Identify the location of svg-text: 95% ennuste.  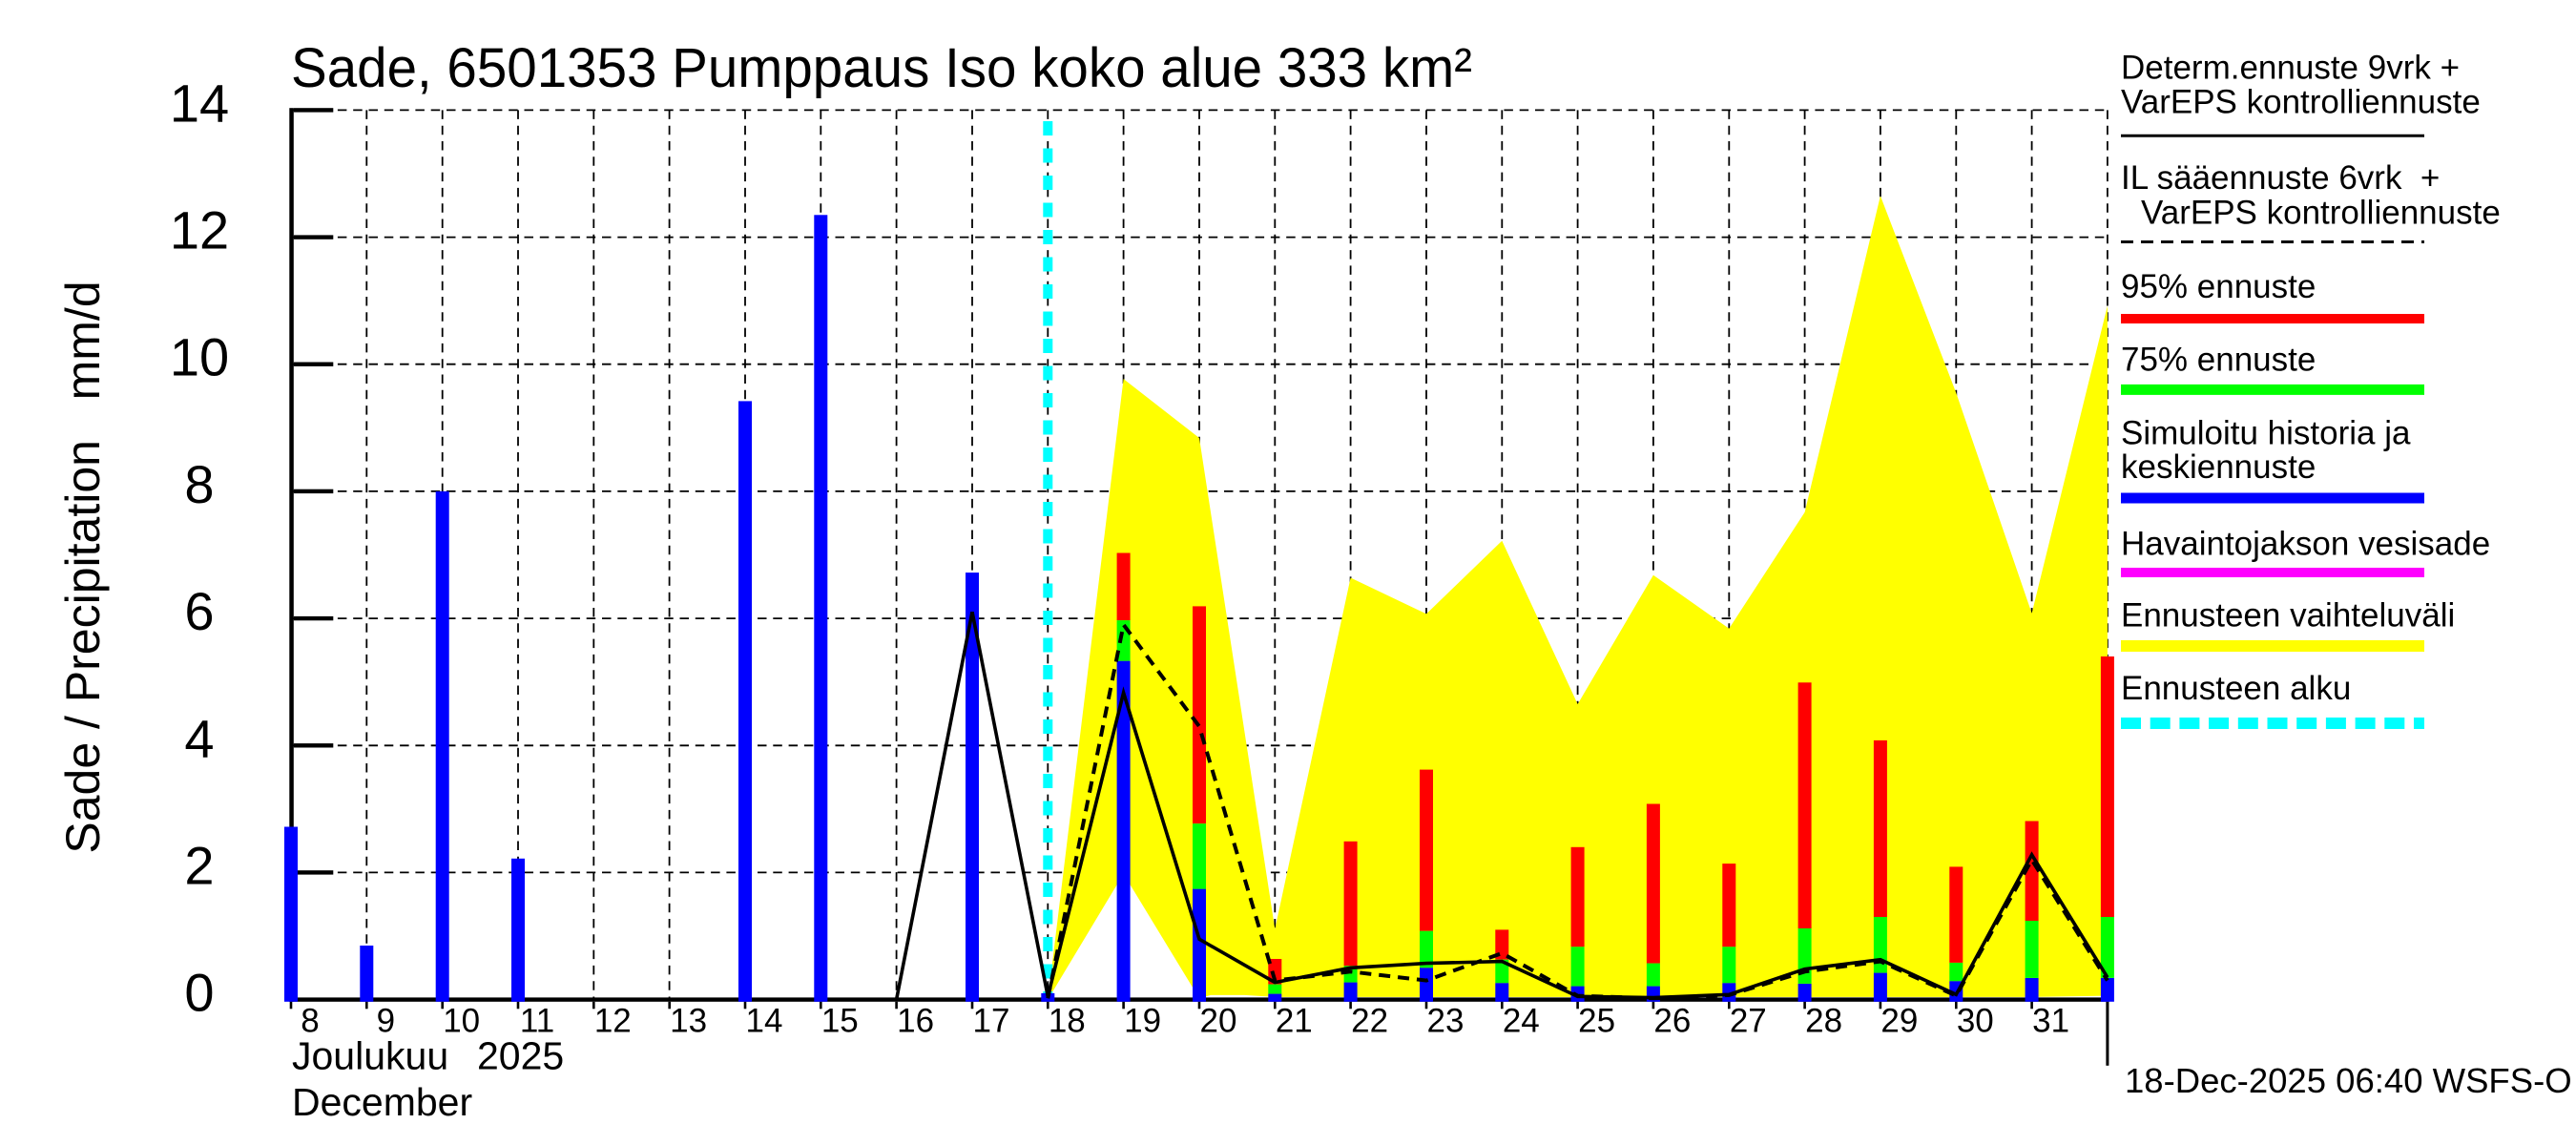
(2218, 286).